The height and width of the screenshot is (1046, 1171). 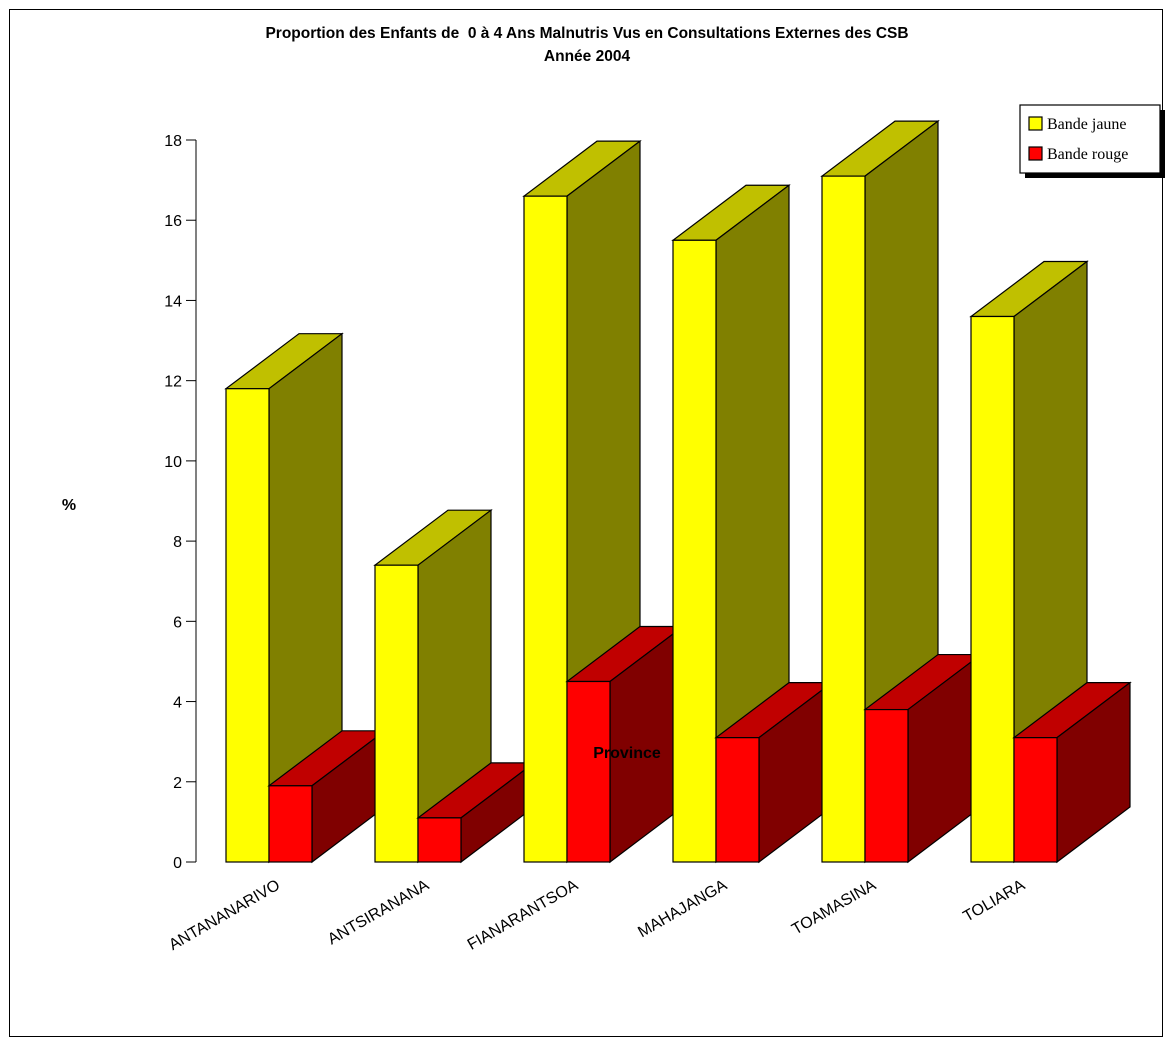 I want to click on y-tick-label: 18, so click(x=173, y=141).